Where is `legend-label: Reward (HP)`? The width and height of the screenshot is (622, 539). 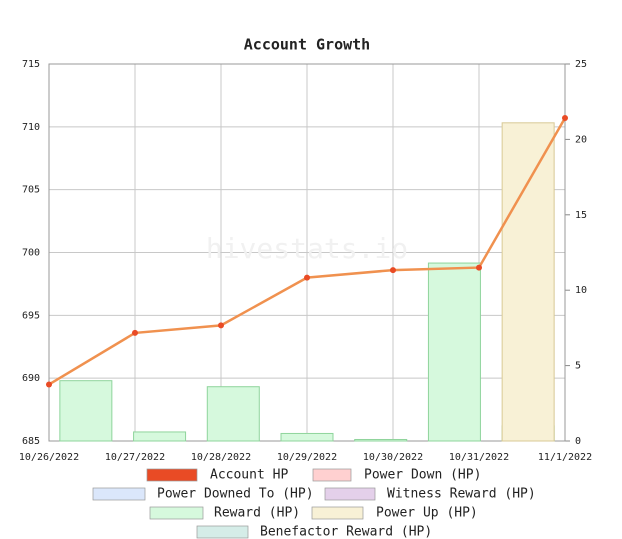 legend-label: Reward (HP) is located at coordinates (257, 513).